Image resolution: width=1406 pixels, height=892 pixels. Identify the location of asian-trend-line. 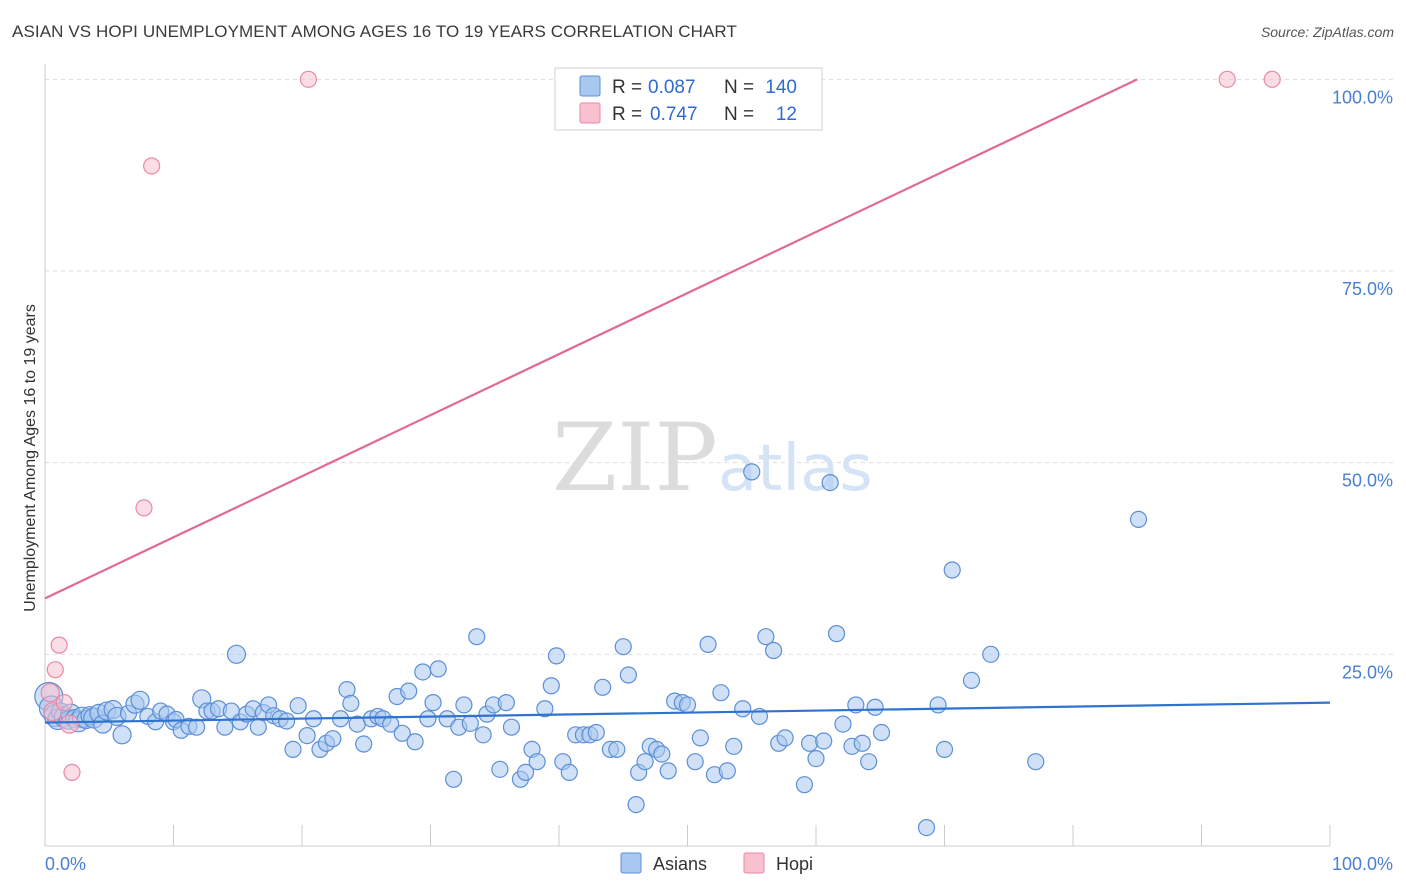
(687, 712).